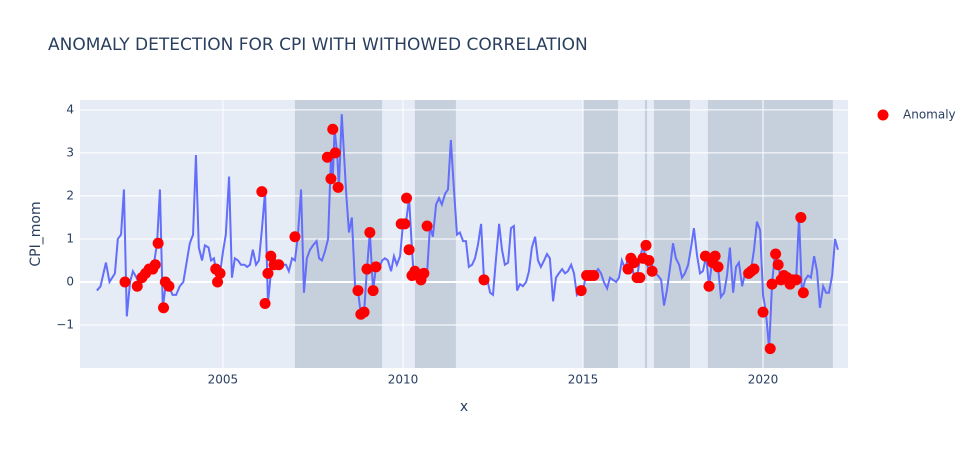  Describe the element at coordinates (929, 115) in the screenshot. I see `legend-label: Anomaly` at that location.